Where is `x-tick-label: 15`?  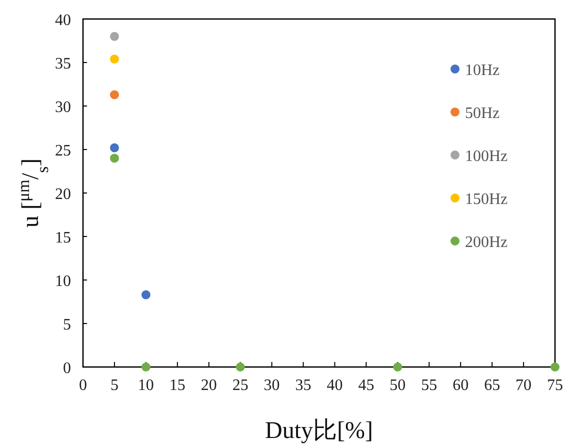
x-tick-label: 15 is located at coordinates (177, 385).